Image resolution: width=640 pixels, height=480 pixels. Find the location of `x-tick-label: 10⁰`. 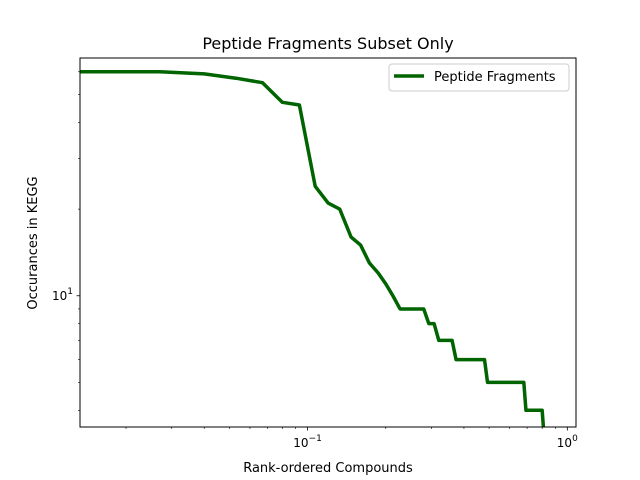

x-tick-label: 10⁰ is located at coordinates (567, 442).